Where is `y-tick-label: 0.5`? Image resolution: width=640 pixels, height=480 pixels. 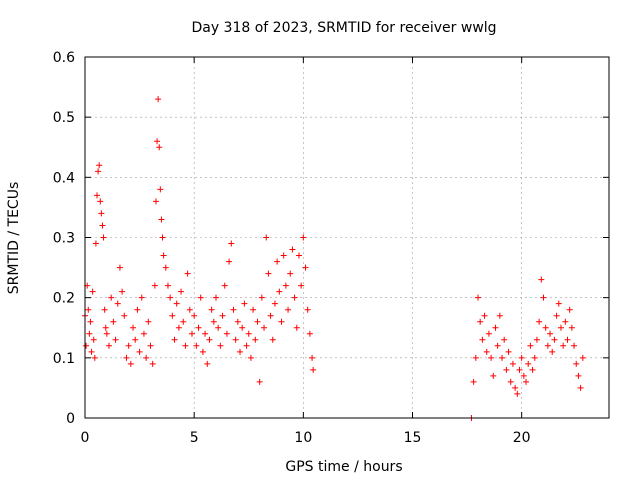
y-tick-label: 0.5 is located at coordinates (64, 118).